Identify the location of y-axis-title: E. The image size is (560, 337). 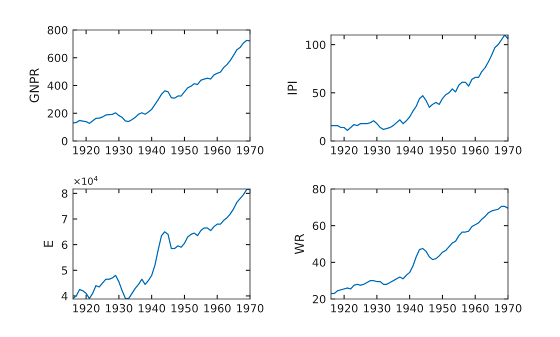
(48, 243).